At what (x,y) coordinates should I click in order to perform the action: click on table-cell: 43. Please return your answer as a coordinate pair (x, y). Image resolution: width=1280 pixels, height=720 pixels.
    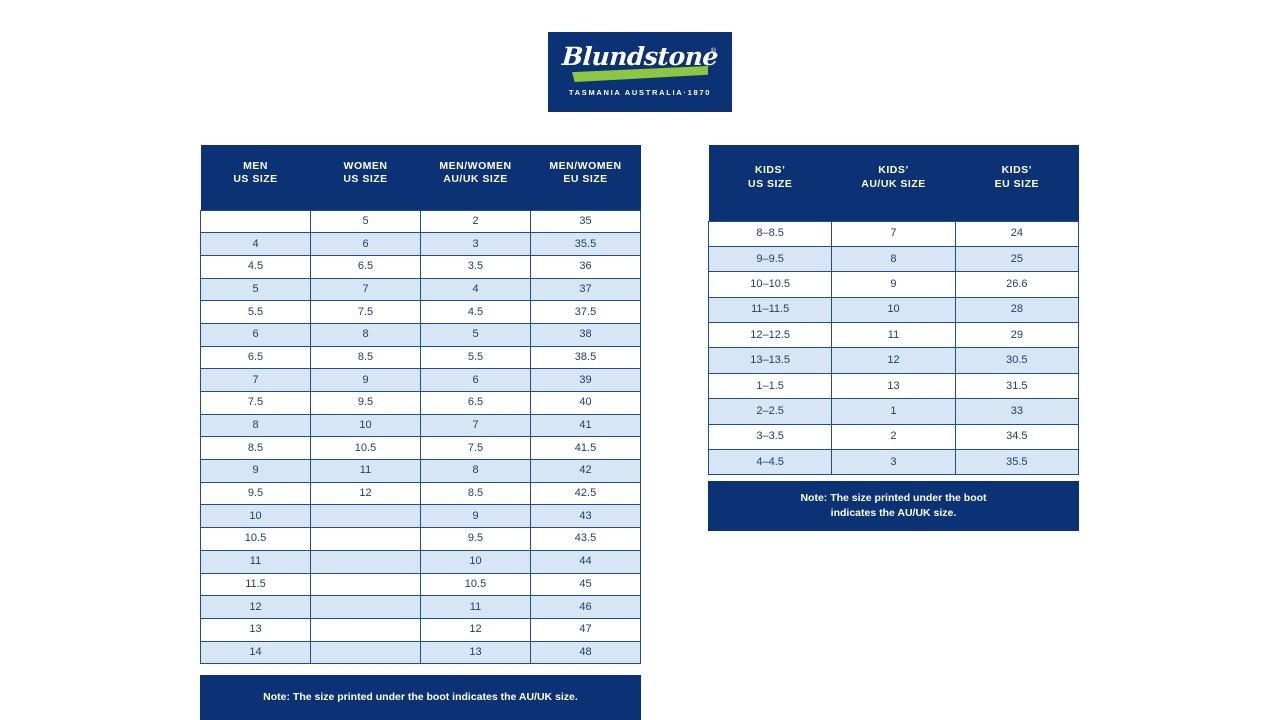
    Looking at the image, I should click on (585, 516).